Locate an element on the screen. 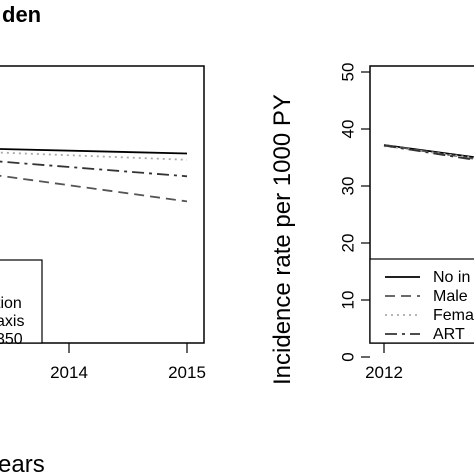 Image resolution: width=474 pixels, height=474 pixels. left-legend-entry: axis is located at coordinates (12, 321).